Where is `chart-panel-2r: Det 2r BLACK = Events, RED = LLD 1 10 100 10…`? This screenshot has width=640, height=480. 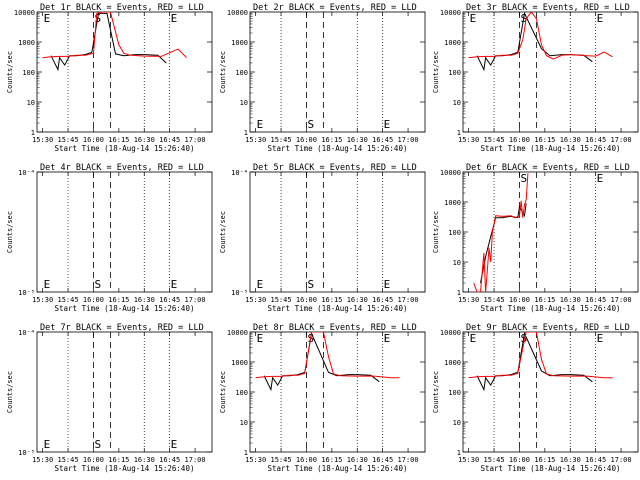
chart-panel-2r: Det 2r BLACK = Events, RED = LLD 1 10 100 10… is located at coordinates (322, 78).